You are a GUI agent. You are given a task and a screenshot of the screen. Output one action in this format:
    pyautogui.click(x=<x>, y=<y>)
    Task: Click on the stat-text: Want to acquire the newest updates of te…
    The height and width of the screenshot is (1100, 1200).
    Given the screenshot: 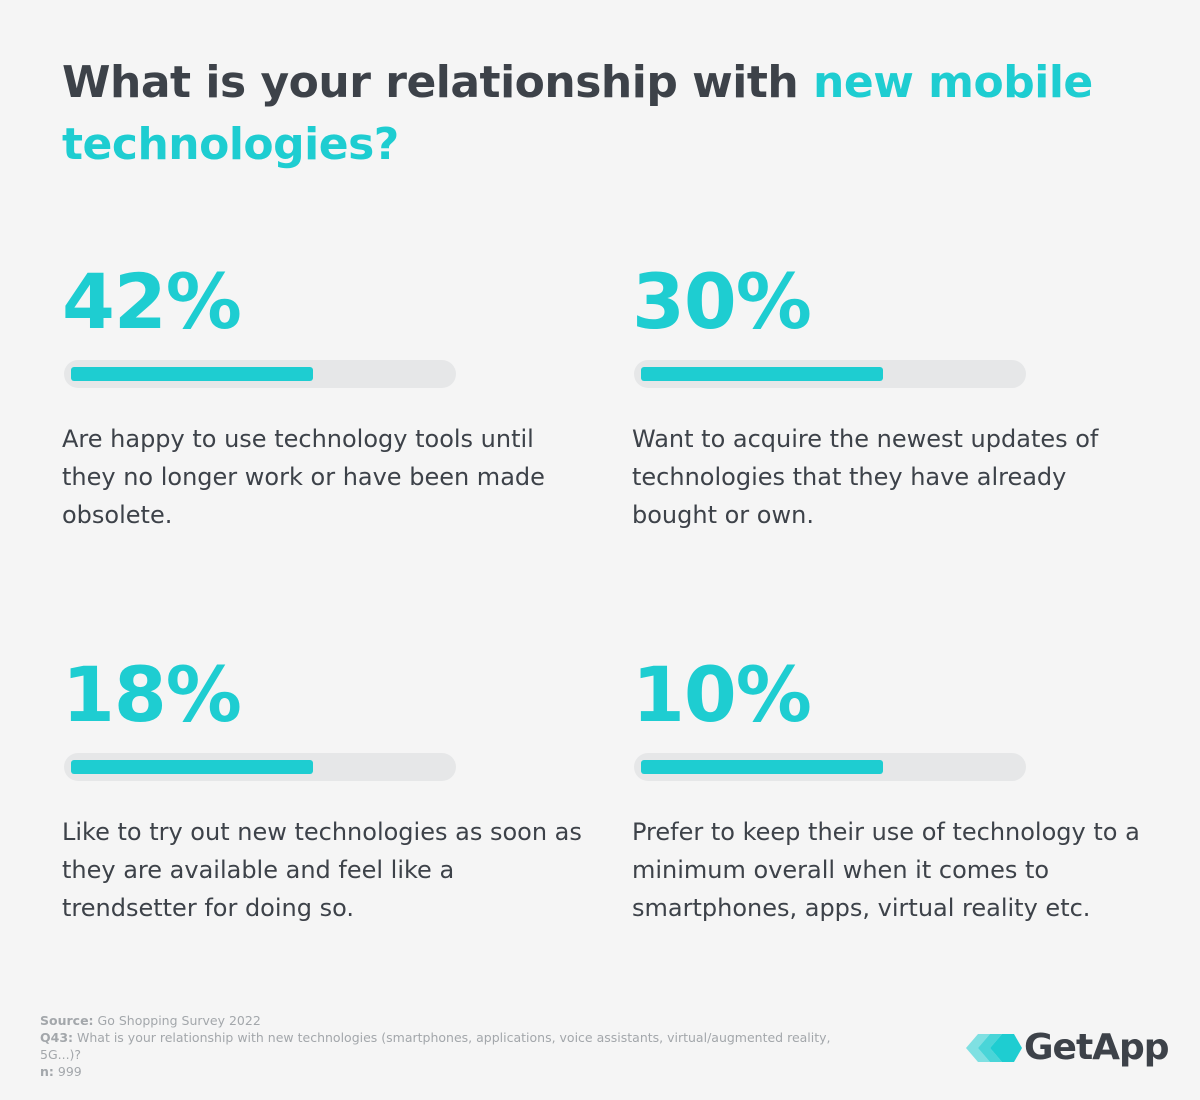 What is the action you would take?
    pyautogui.click(x=865, y=477)
    